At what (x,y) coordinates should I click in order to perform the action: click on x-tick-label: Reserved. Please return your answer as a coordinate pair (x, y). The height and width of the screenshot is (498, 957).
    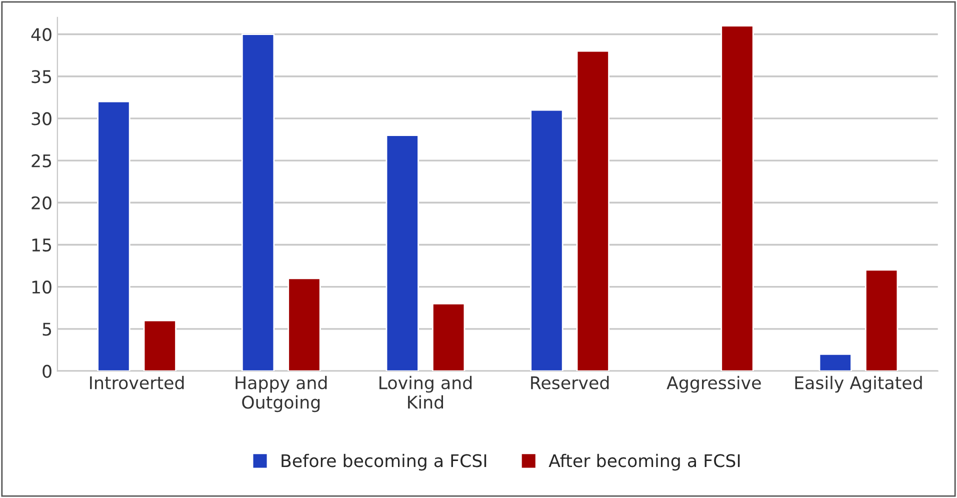
    Looking at the image, I should click on (570, 383).